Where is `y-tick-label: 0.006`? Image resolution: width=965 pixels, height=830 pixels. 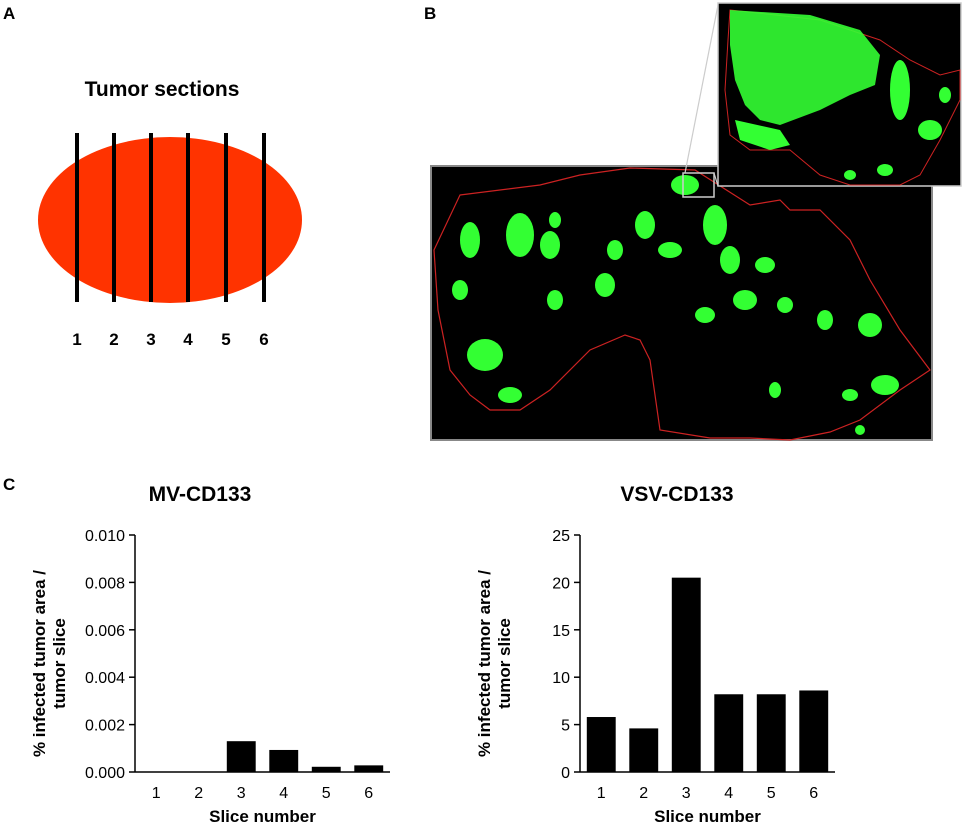
y-tick-label: 0.006 is located at coordinates (105, 631).